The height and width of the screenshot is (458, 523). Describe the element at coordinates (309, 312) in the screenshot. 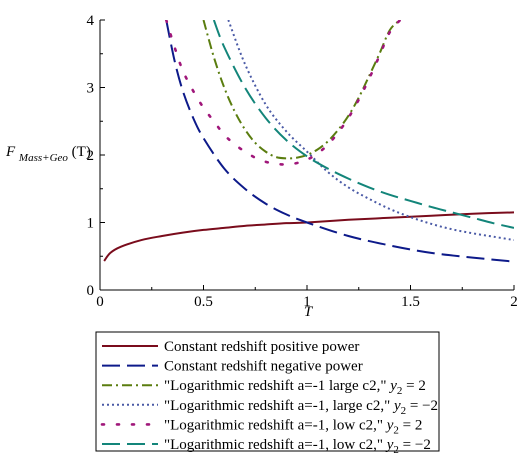

I see `x-axis-label: T` at that location.